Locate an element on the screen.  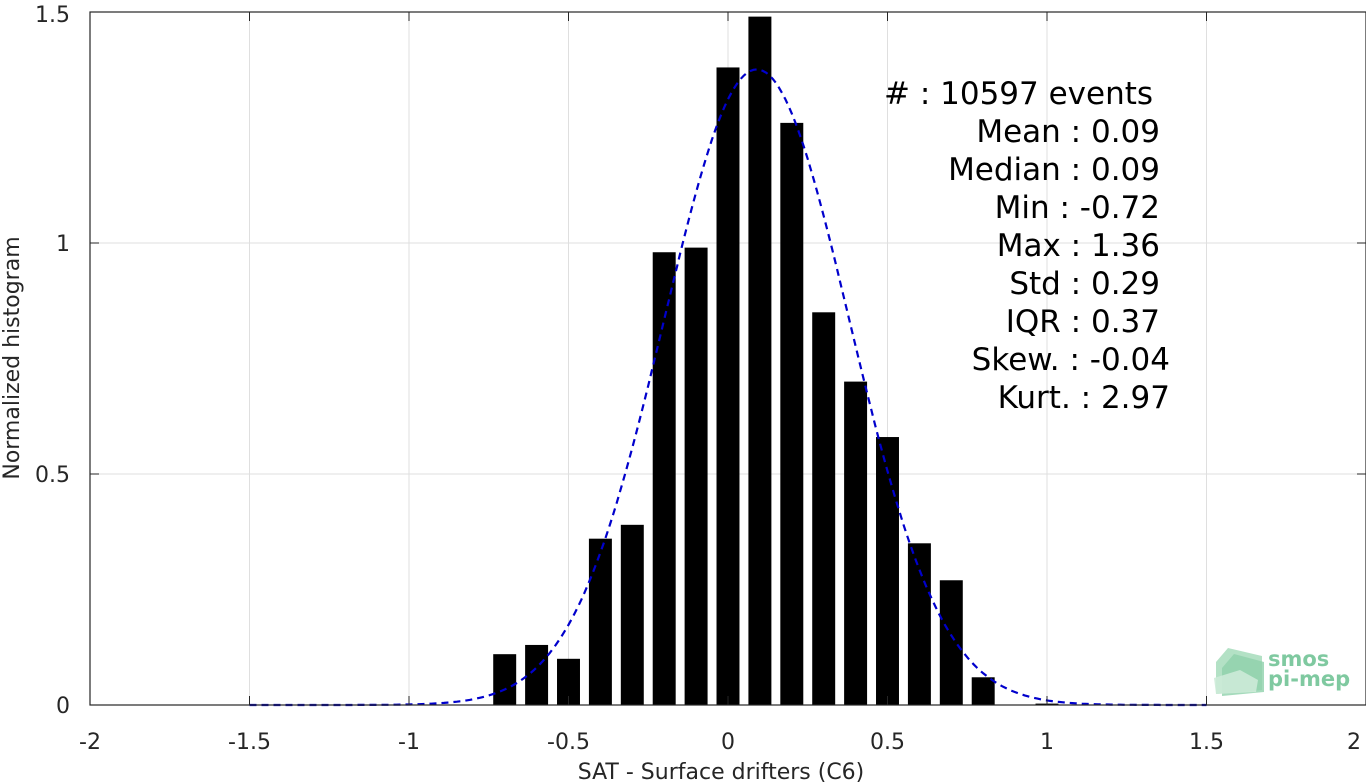
x-tick-label: 0.5 is located at coordinates (887, 742).